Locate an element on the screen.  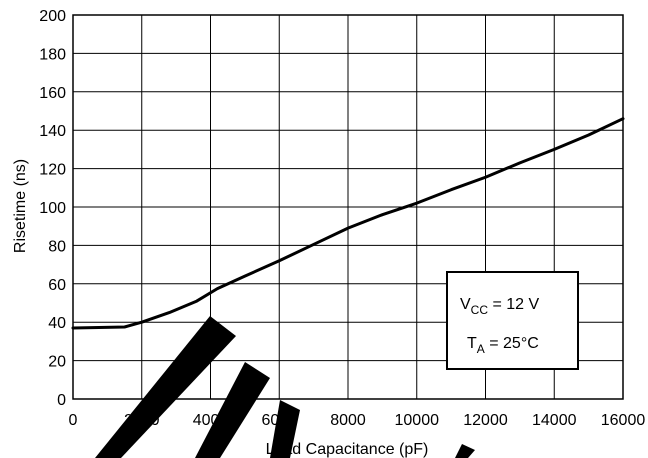
y-tick-label: 100 is located at coordinates (52, 208).